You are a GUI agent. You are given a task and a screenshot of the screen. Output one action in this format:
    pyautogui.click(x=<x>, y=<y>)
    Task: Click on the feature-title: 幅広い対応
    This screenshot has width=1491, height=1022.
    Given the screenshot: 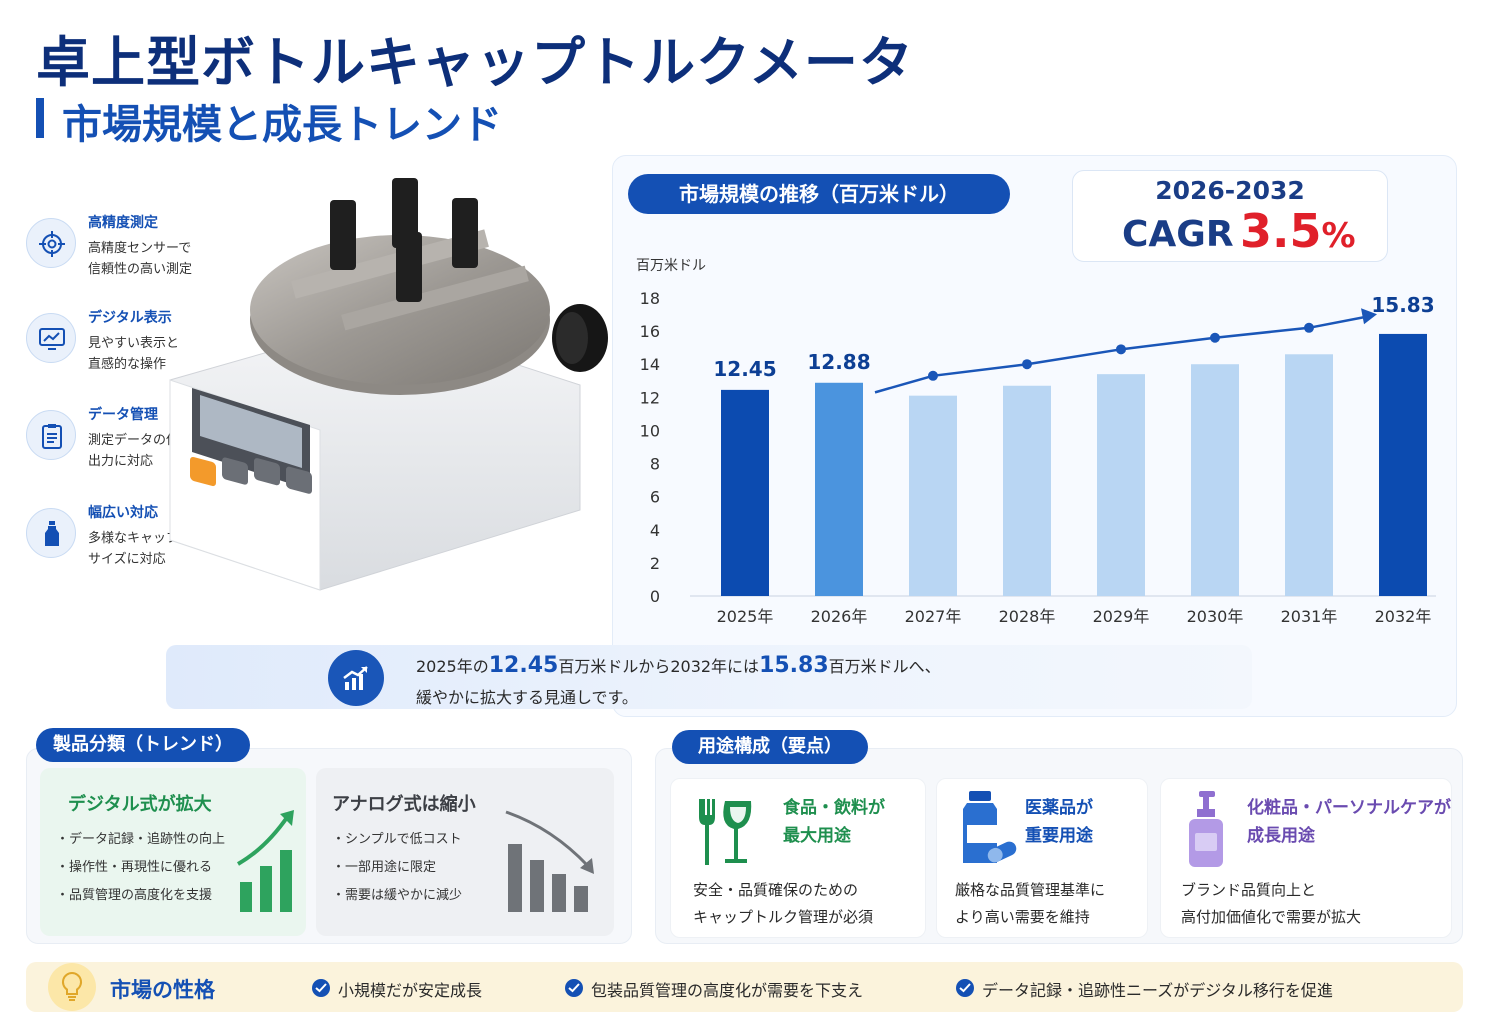 What is the action you would take?
    pyautogui.click(x=123, y=513)
    